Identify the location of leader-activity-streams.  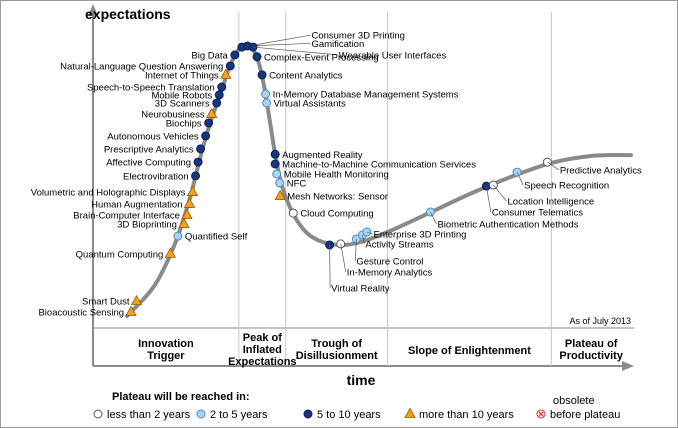
(363, 239).